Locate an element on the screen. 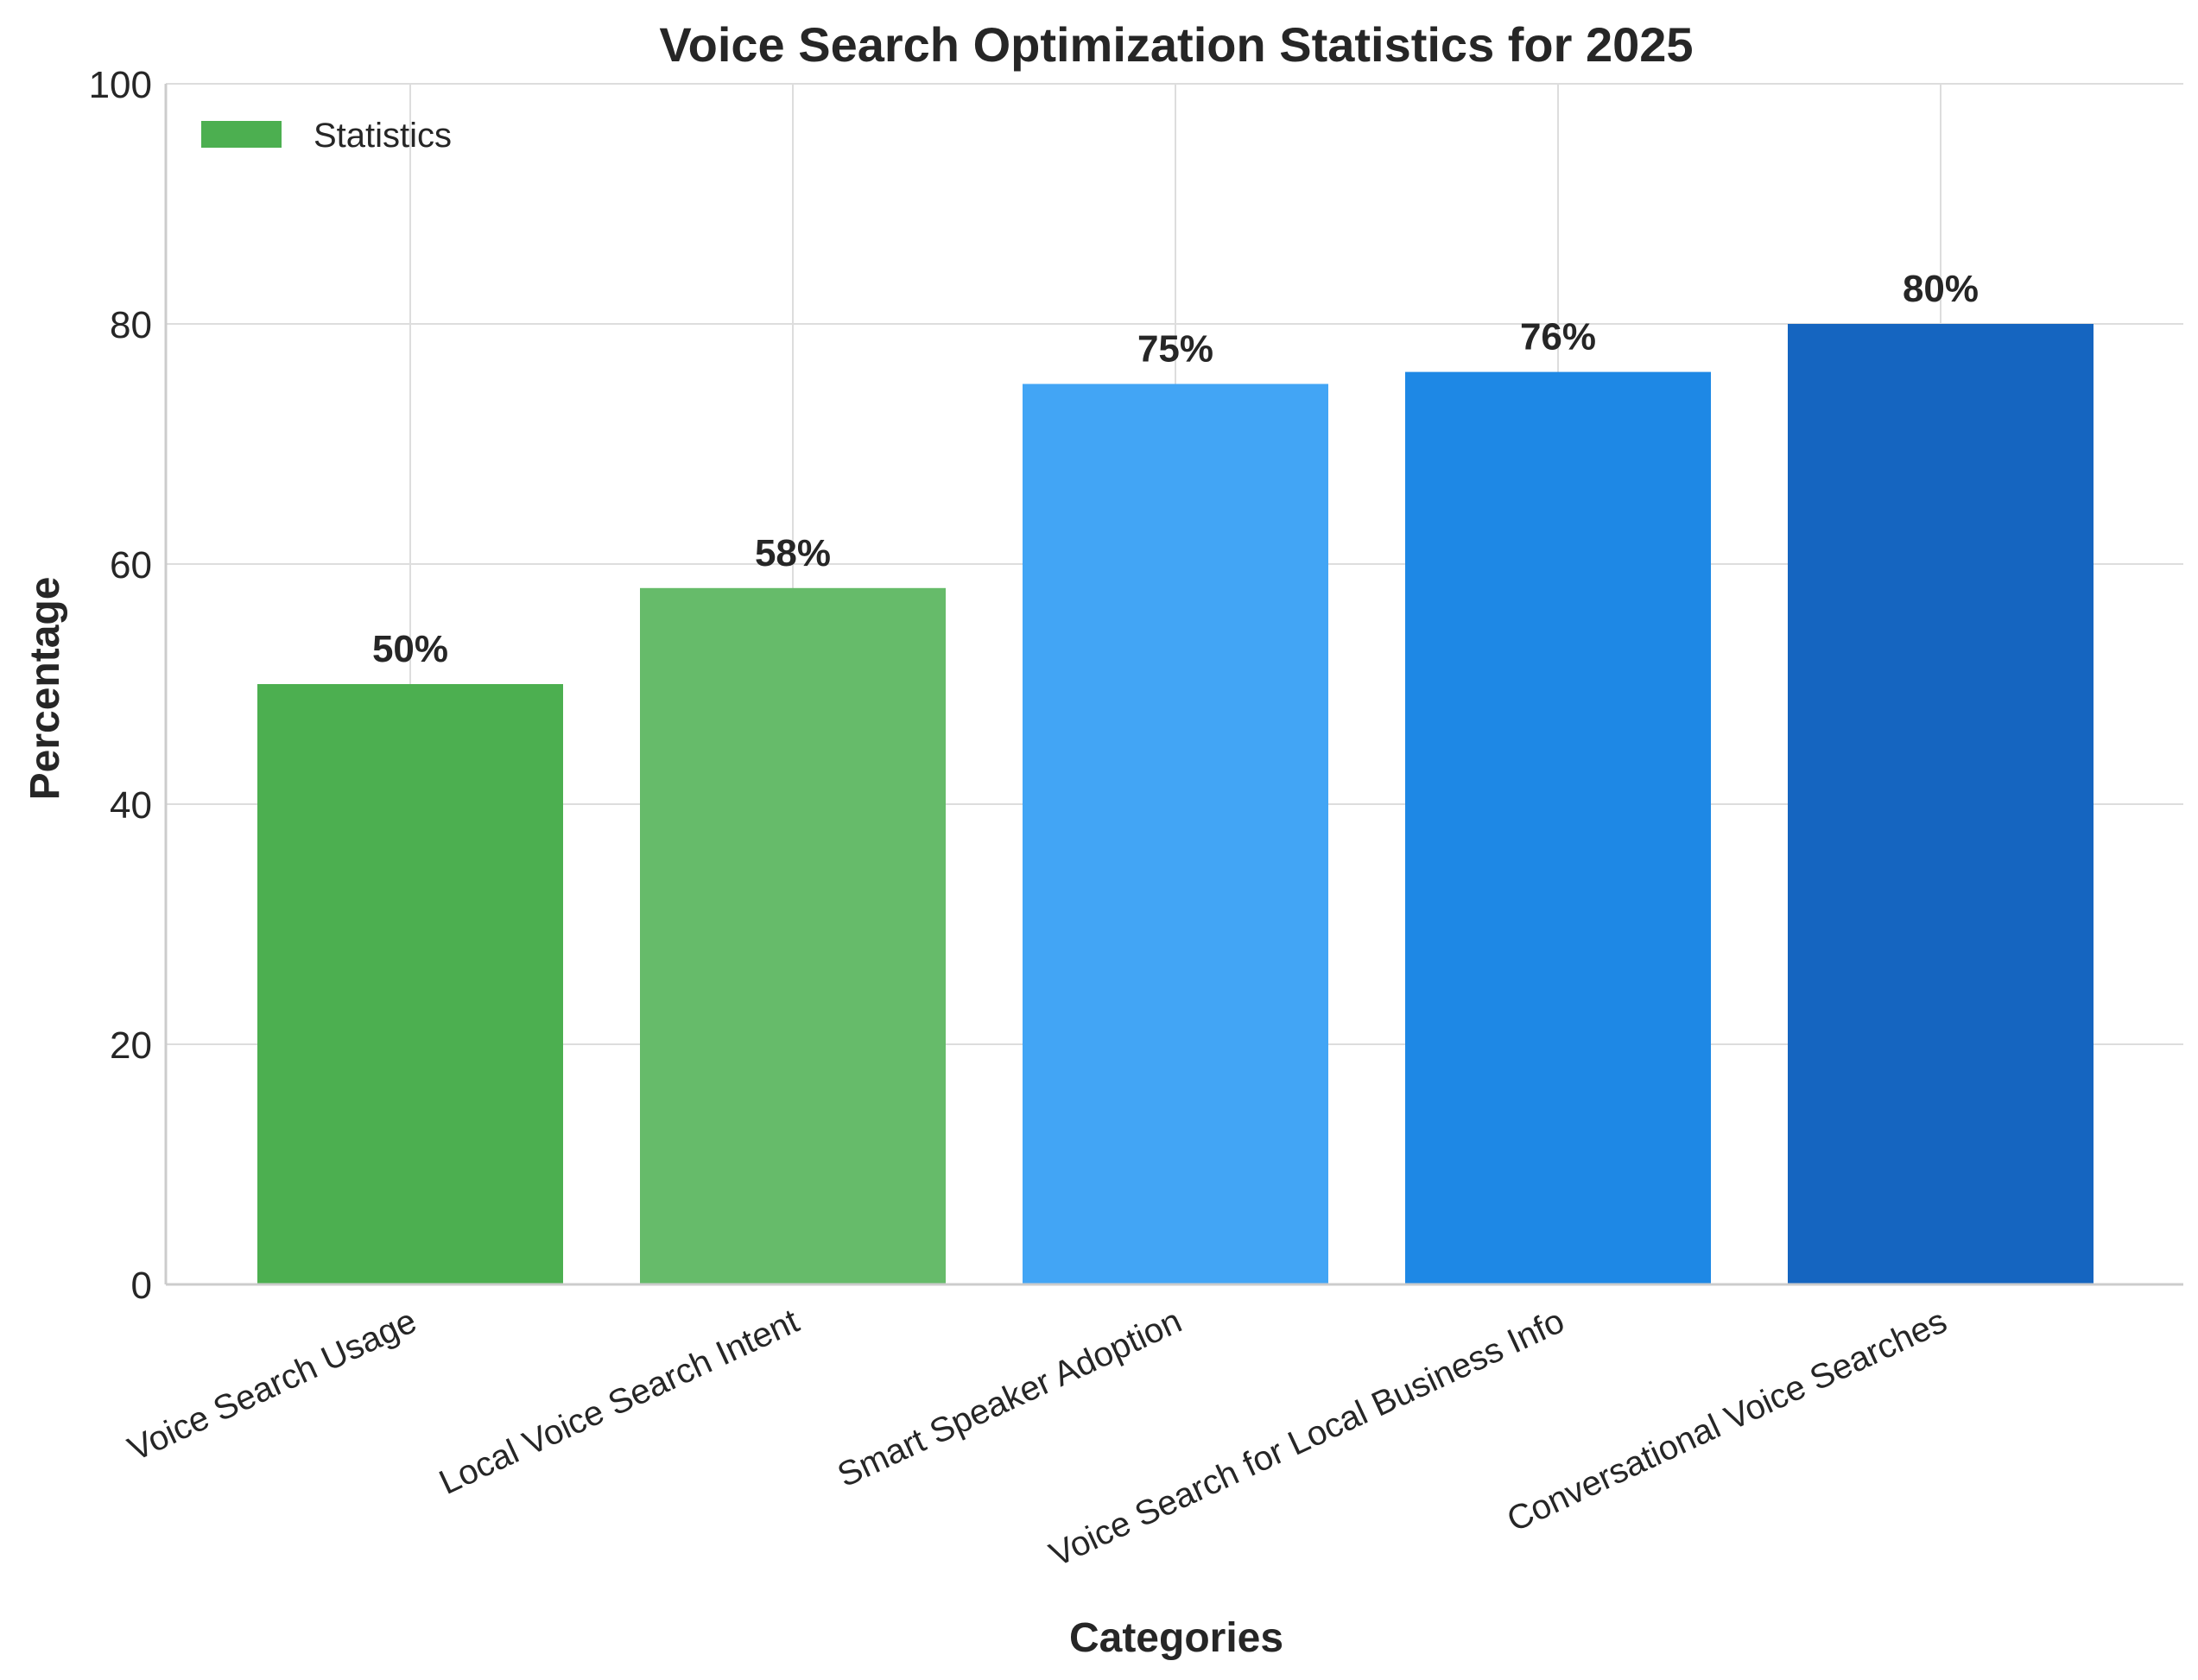 This screenshot has height=1680, width=2198. y-tick-label: 80 is located at coordinates (131, 325).